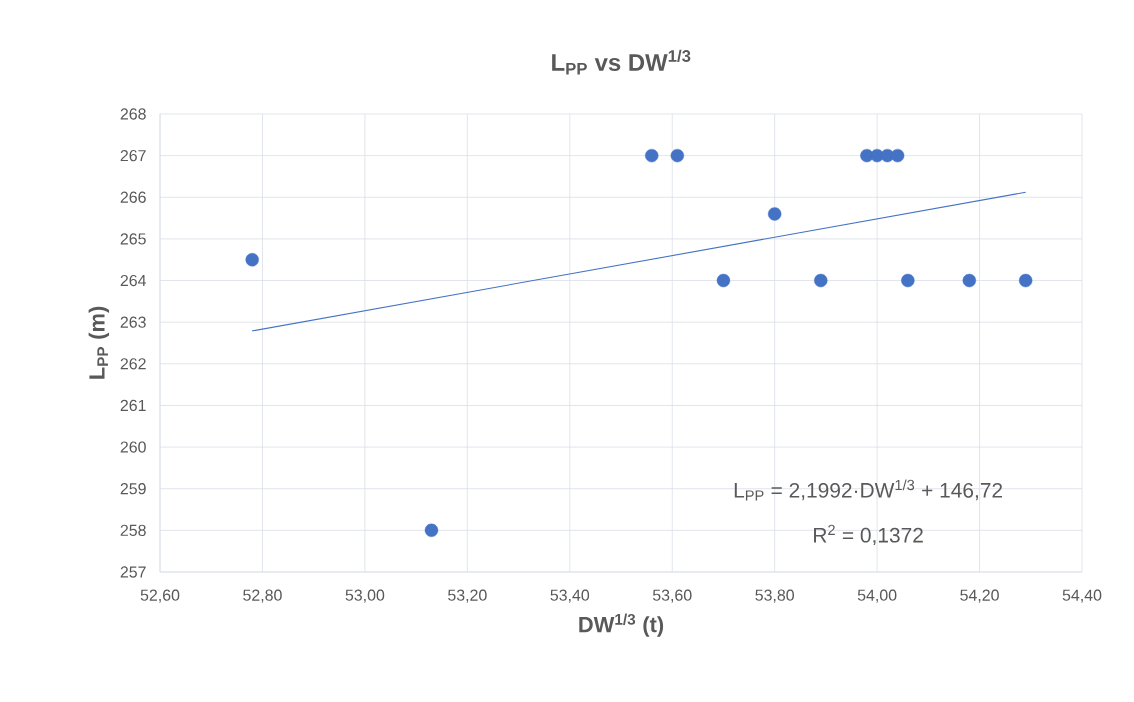  Describe the element at coordinates (99, 342) in the screenshot. I see `y-axis-title: L$_{PP}$ (m)` at that location.